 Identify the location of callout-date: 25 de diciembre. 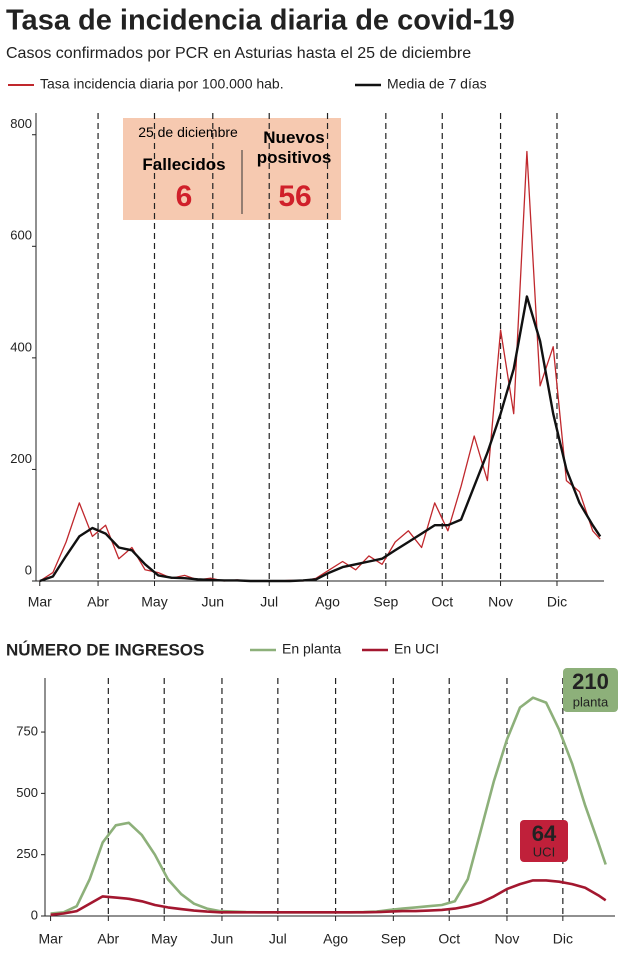
(188, 132).